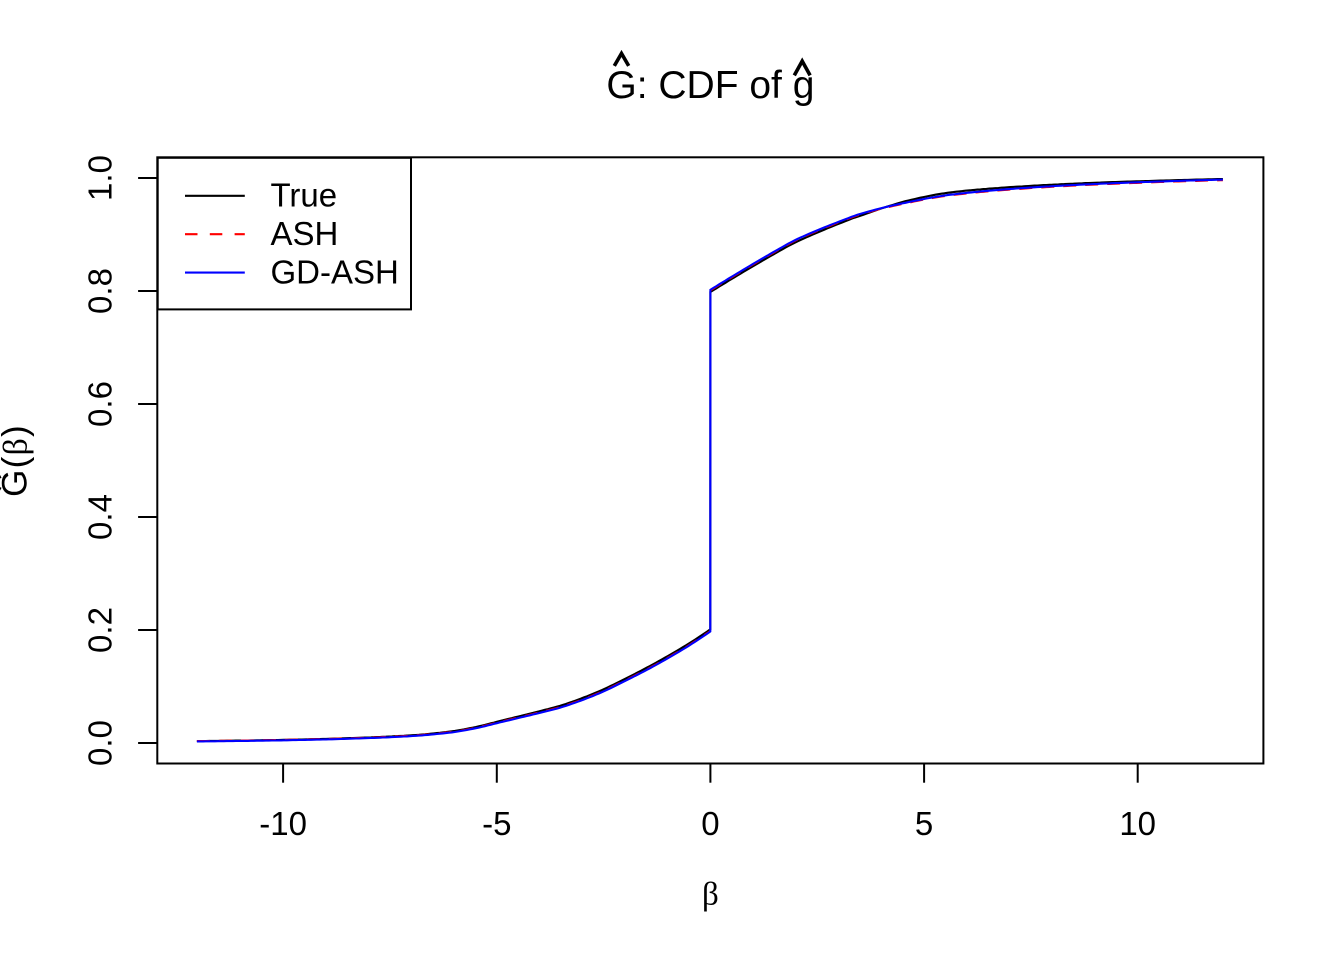 Image resolution: width=1344 pixels, height=960 pixels. What do you see at coordinates (100, 404) in the screenshot?
I see `svg-text: 0.6` at bounding box center [100, 404].